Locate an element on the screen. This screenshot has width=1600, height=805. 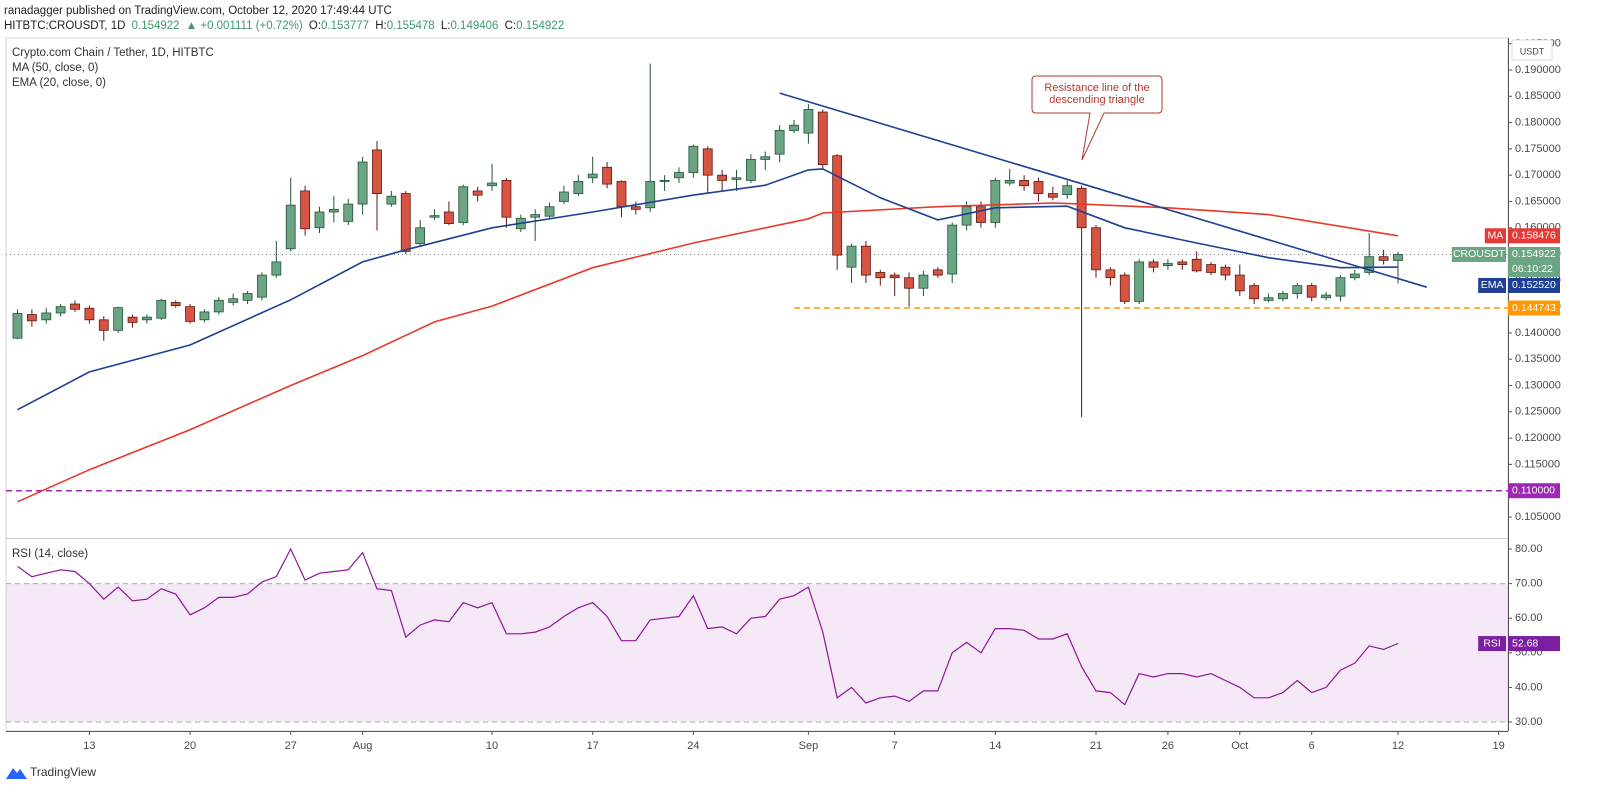
rsi-label-value-box is located at coordinates (1534, 644).